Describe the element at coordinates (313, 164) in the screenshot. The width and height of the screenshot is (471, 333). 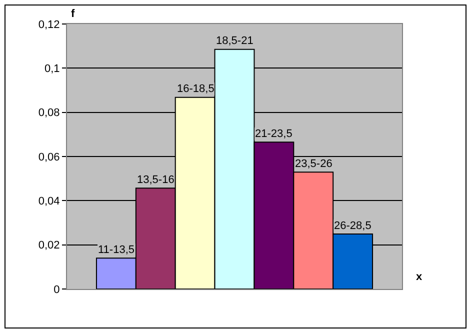
I see `series-label: 23,5-26` at that location.